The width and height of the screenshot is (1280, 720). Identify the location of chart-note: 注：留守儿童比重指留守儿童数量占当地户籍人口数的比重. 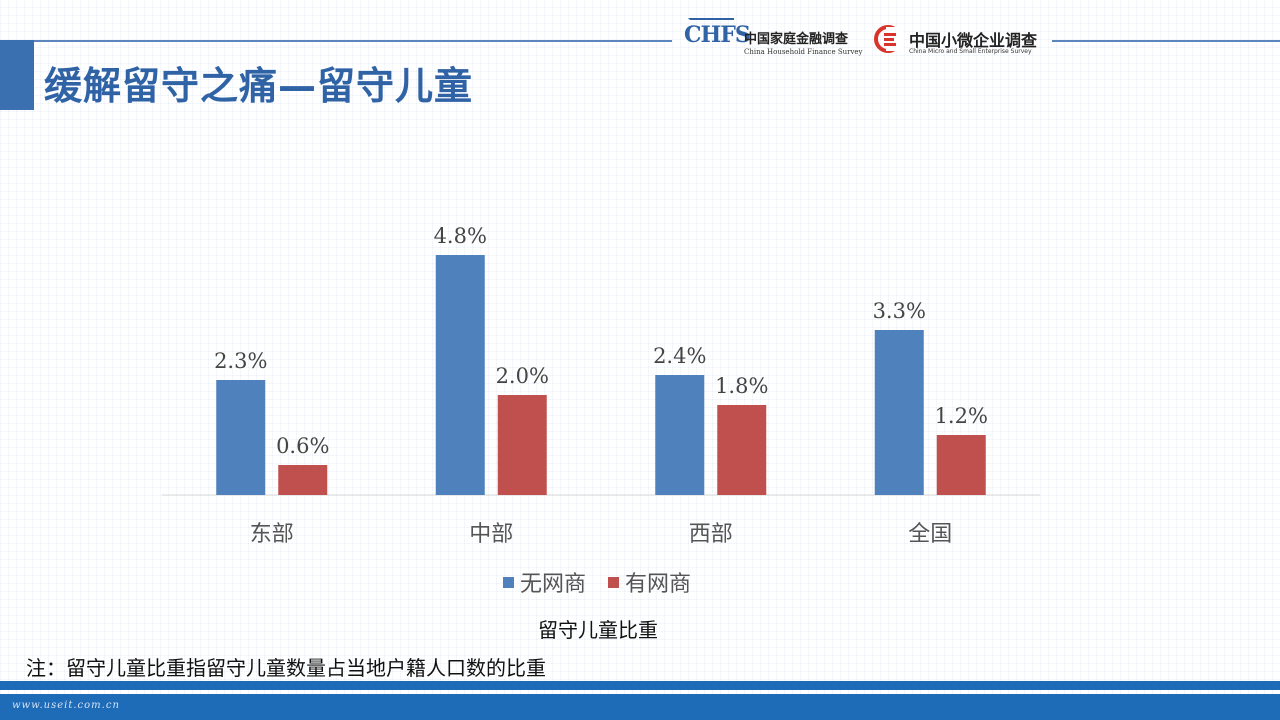
(286, 668).